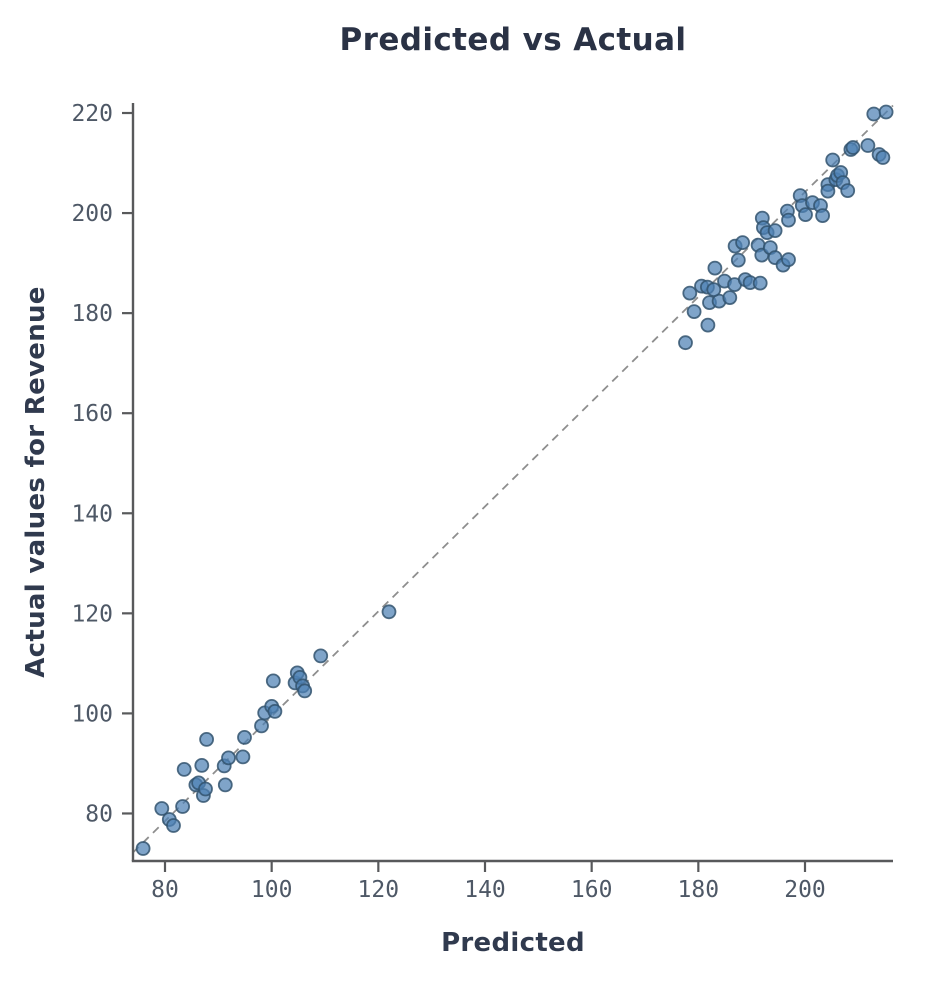 Image resolution: width=930 pixels, height=984 pixels. Describe the element at coordinates (92, 614) in the screenshot. I see `y-tick-label: 120` at that location.